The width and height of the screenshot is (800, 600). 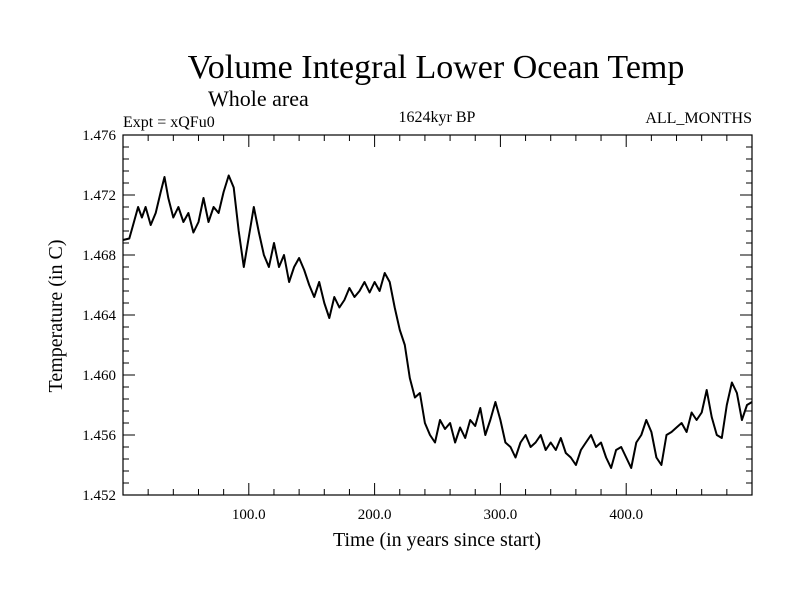 I want to click on y-tick-label: 1.476, so click(x=99, y=136).